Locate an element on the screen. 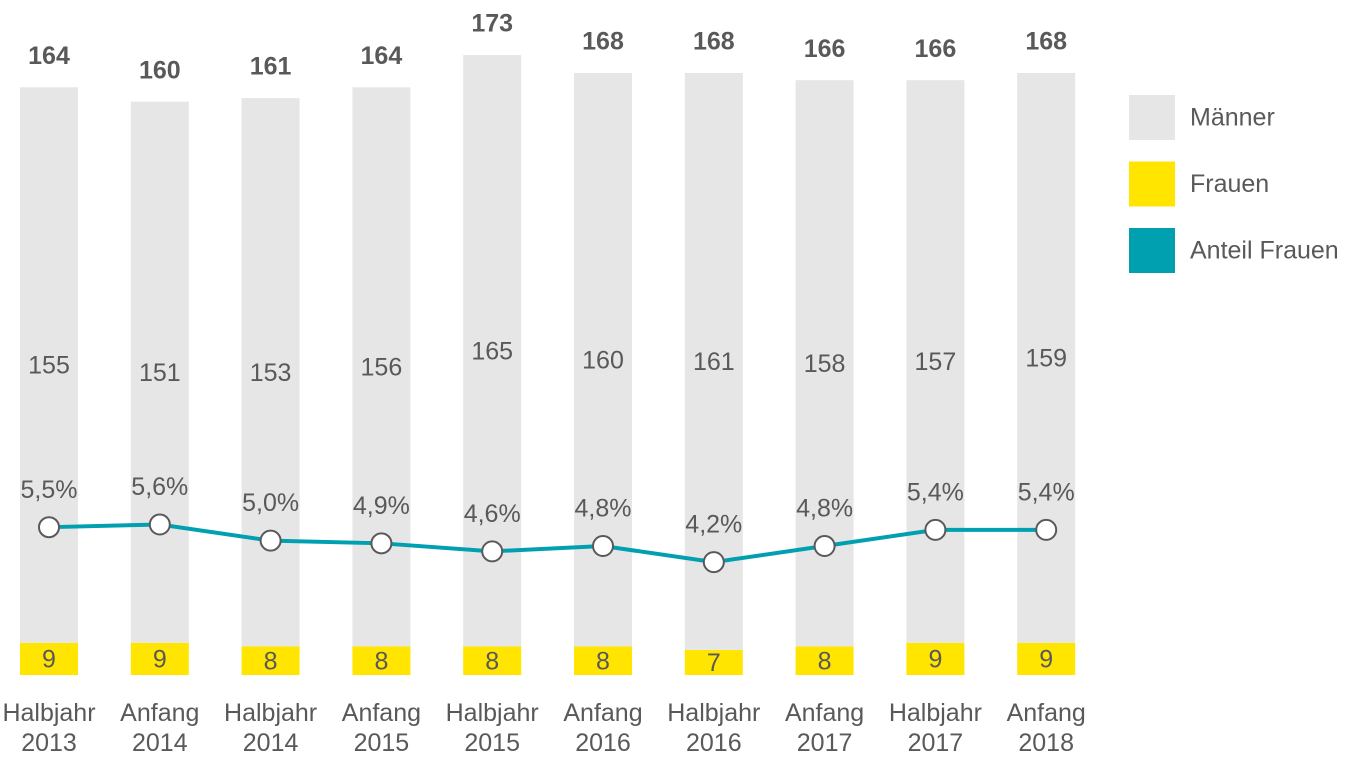  value-label: 159 is located at coordinates (1046, 358).